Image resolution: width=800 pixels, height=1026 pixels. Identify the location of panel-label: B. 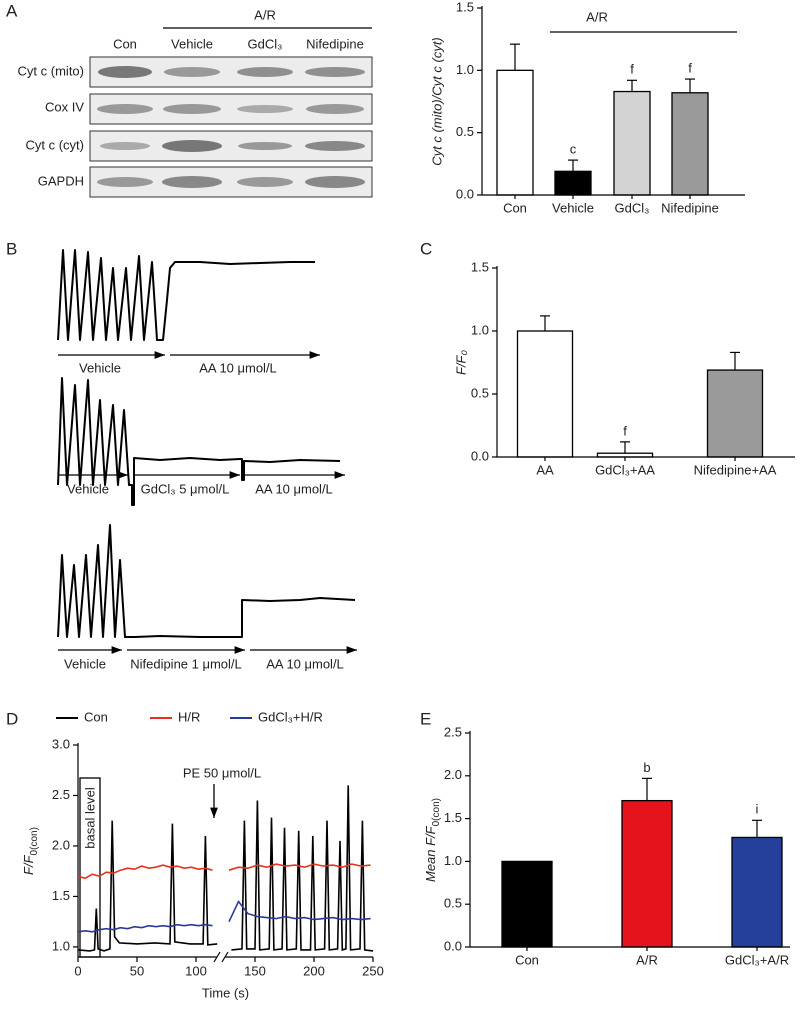
(11, 248).